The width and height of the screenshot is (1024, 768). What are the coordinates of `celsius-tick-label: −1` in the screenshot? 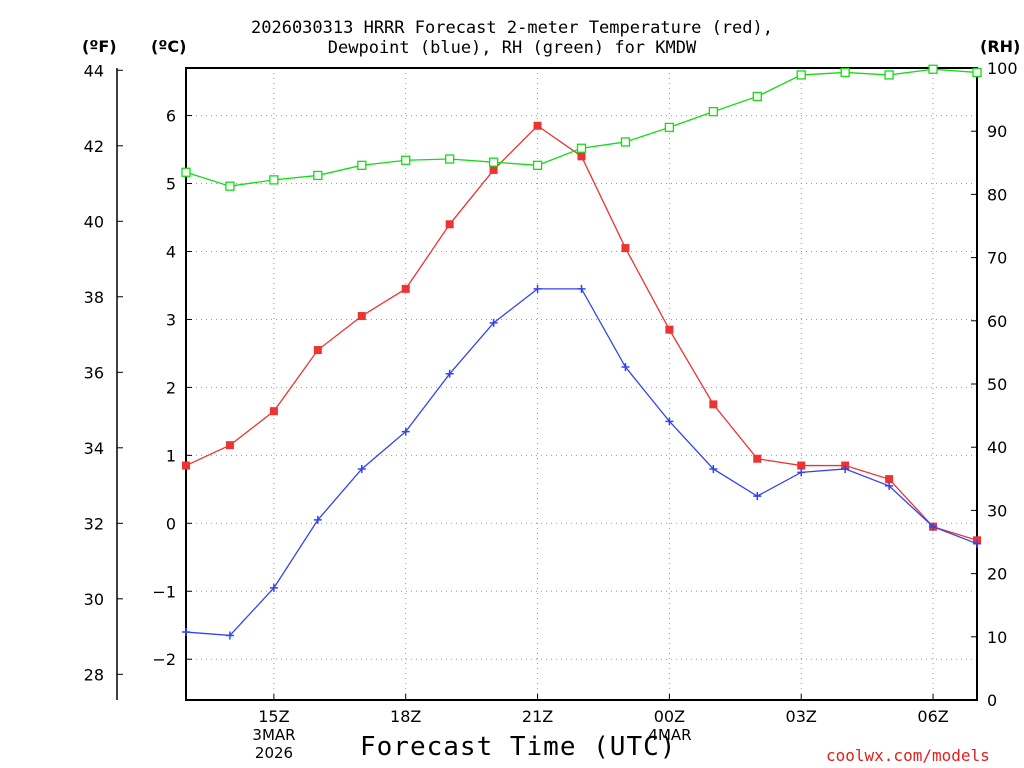 It's located at (164, 591).